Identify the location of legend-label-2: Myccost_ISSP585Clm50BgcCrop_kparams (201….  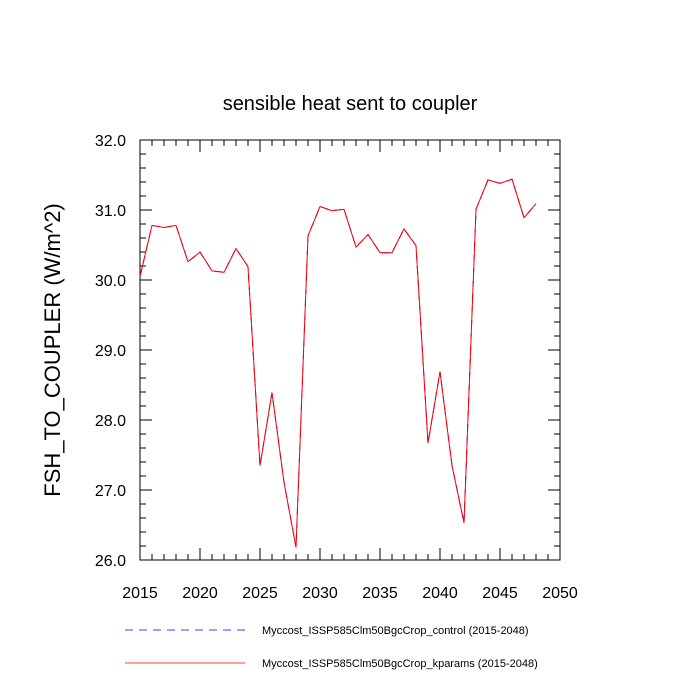
(400, 664).